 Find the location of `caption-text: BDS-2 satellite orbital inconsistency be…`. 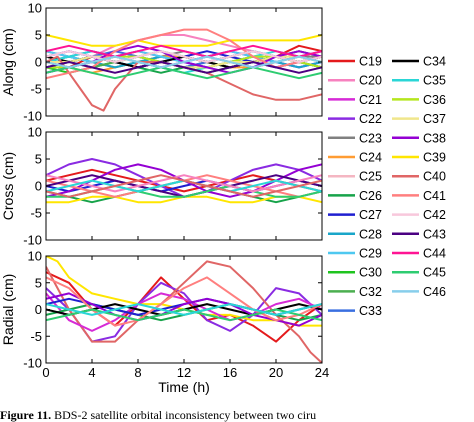

caption-text: BDS-2 satellite orbital inconsistency be… is located at coordinates (185, 415).